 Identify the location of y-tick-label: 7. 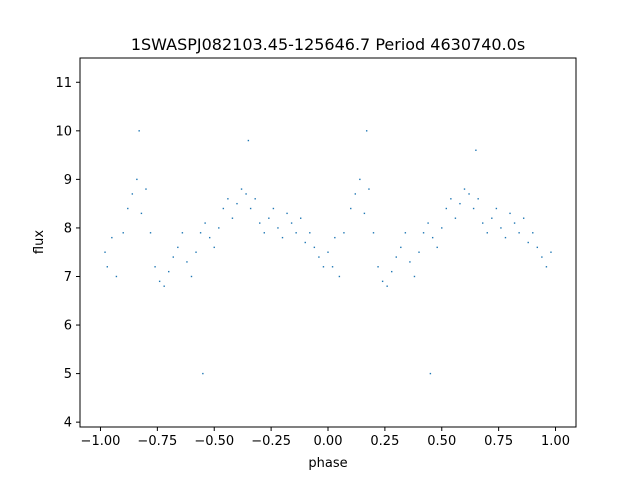
(68, 277).